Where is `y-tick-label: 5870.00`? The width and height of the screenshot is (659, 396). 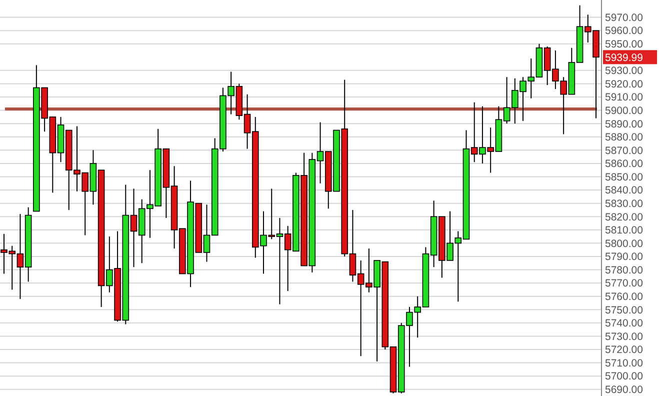
y-tick-label: 5870.00 is located at coordinates (624, 150).